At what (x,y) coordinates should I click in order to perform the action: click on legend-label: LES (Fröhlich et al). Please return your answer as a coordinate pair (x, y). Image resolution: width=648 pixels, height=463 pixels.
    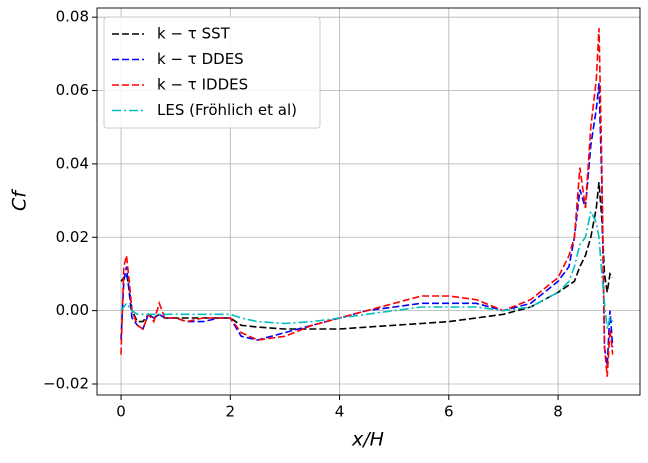
    Looking at the image, I should click on (227, 110).